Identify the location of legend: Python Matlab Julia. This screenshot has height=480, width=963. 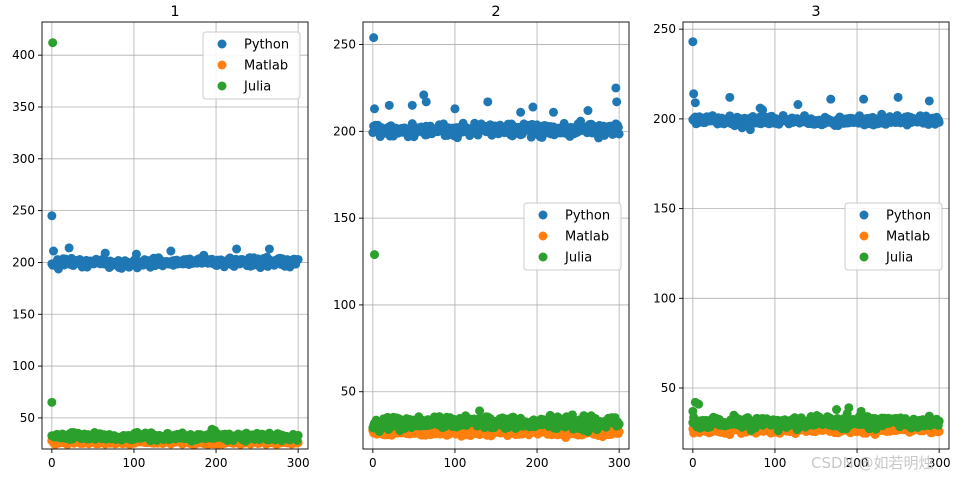
(572, 236).